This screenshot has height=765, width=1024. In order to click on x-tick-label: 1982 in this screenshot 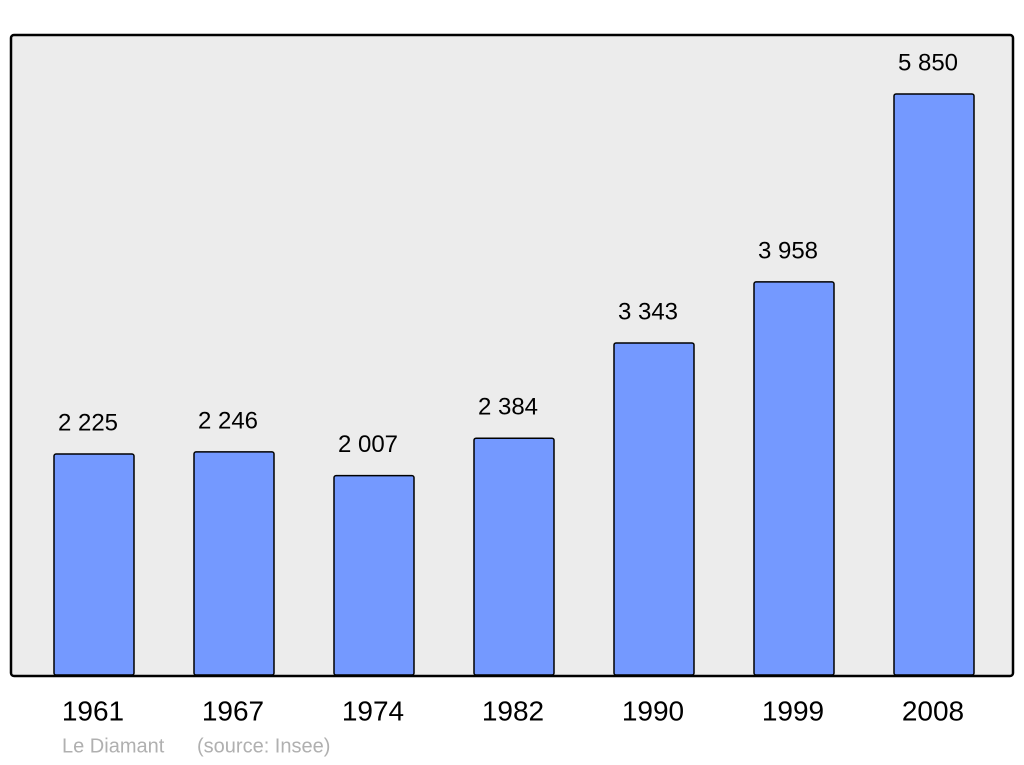, I will do `click(513, 710)`.